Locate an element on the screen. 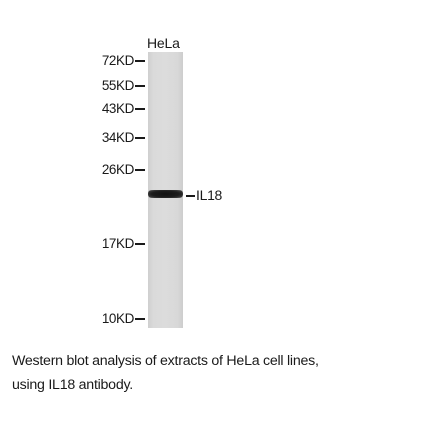 The image size is (440, 441). marker-55kd: 55KD is located at coordinates (73, 86).